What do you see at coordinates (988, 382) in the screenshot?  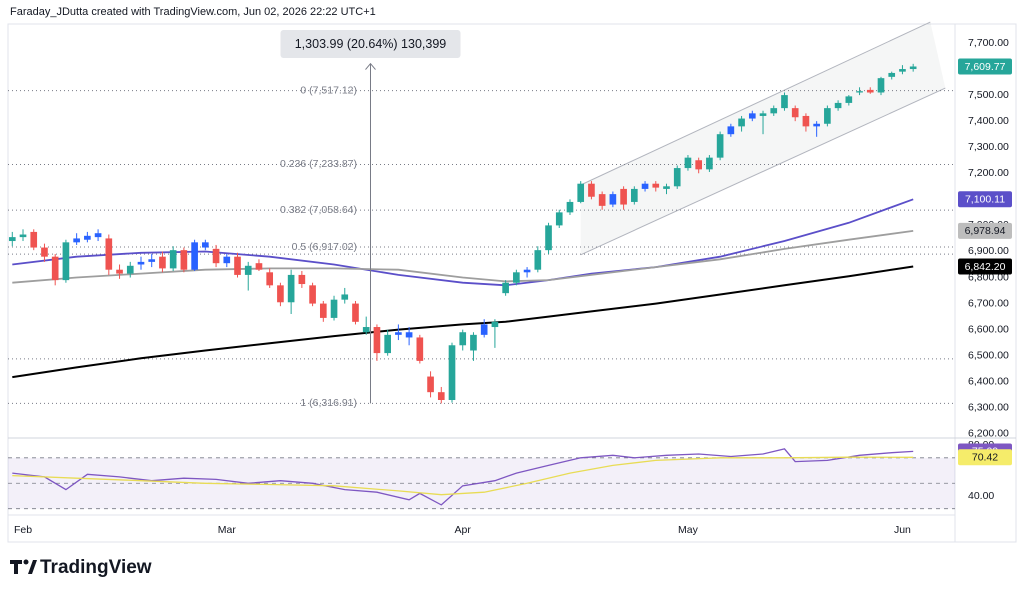 I see `y-tick-label: 6,400.00` at bounding box center [988, 382].